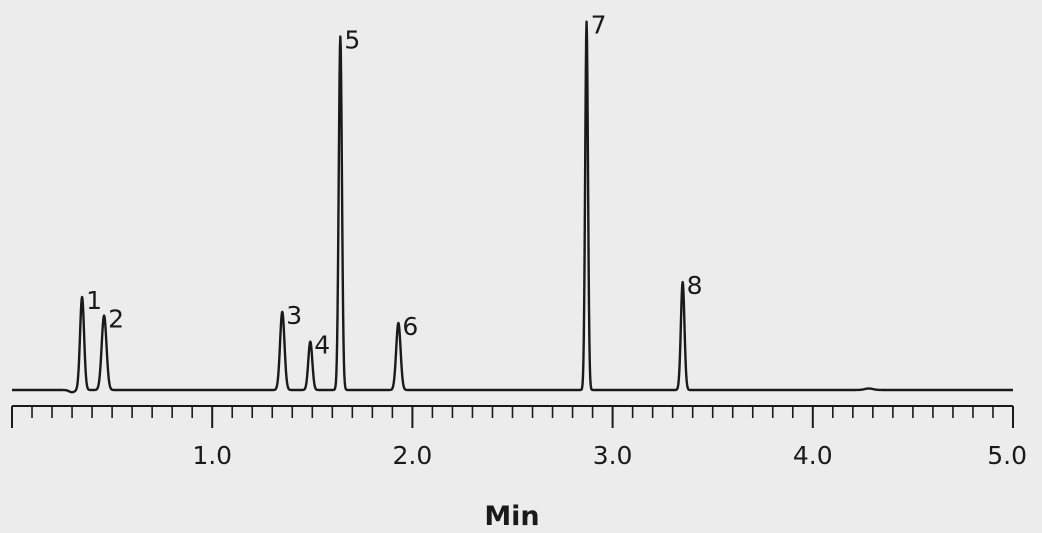  I want to click on x-tick-label: 2.0, so click(413, 455).